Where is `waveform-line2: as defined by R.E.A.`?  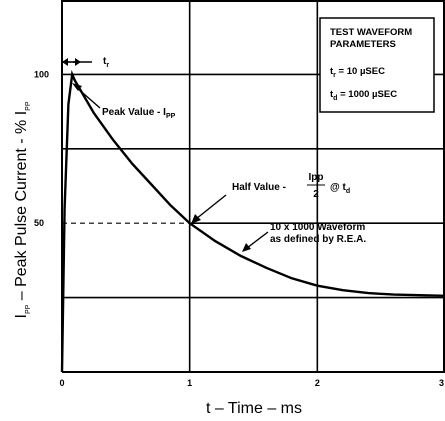 waveform-line2: as defined by R.E.A. is located at coordinates (318, 239).